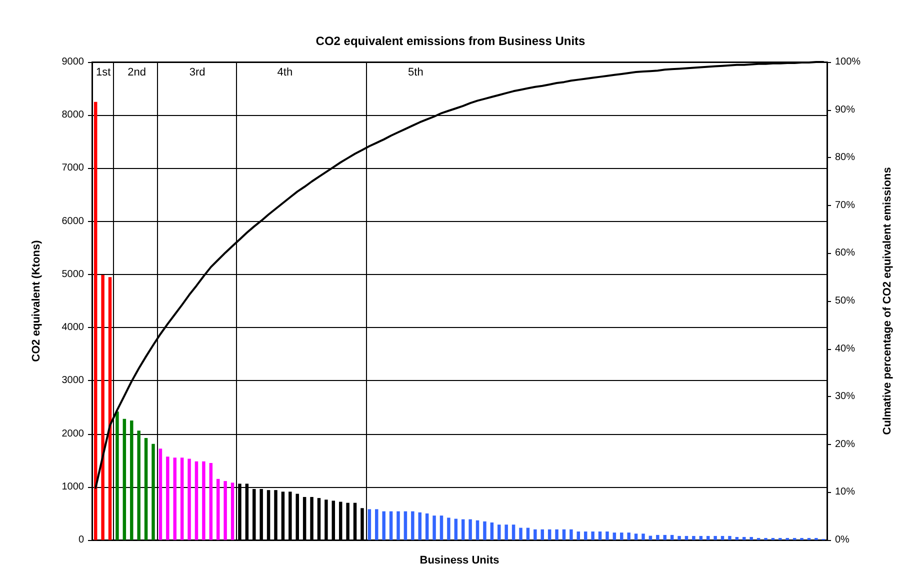 This screenshot has height=585, width=901. What do you see at coordinates (73, 380) in the screenshot?
I see `y-tick-label: 3000` at bounding box center [73, 380].